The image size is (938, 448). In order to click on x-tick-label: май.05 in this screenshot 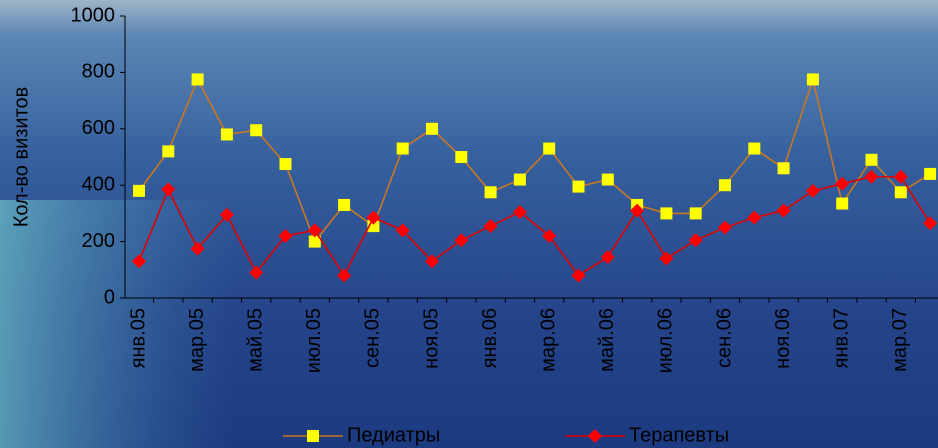, I will do `click(255, 340)`.